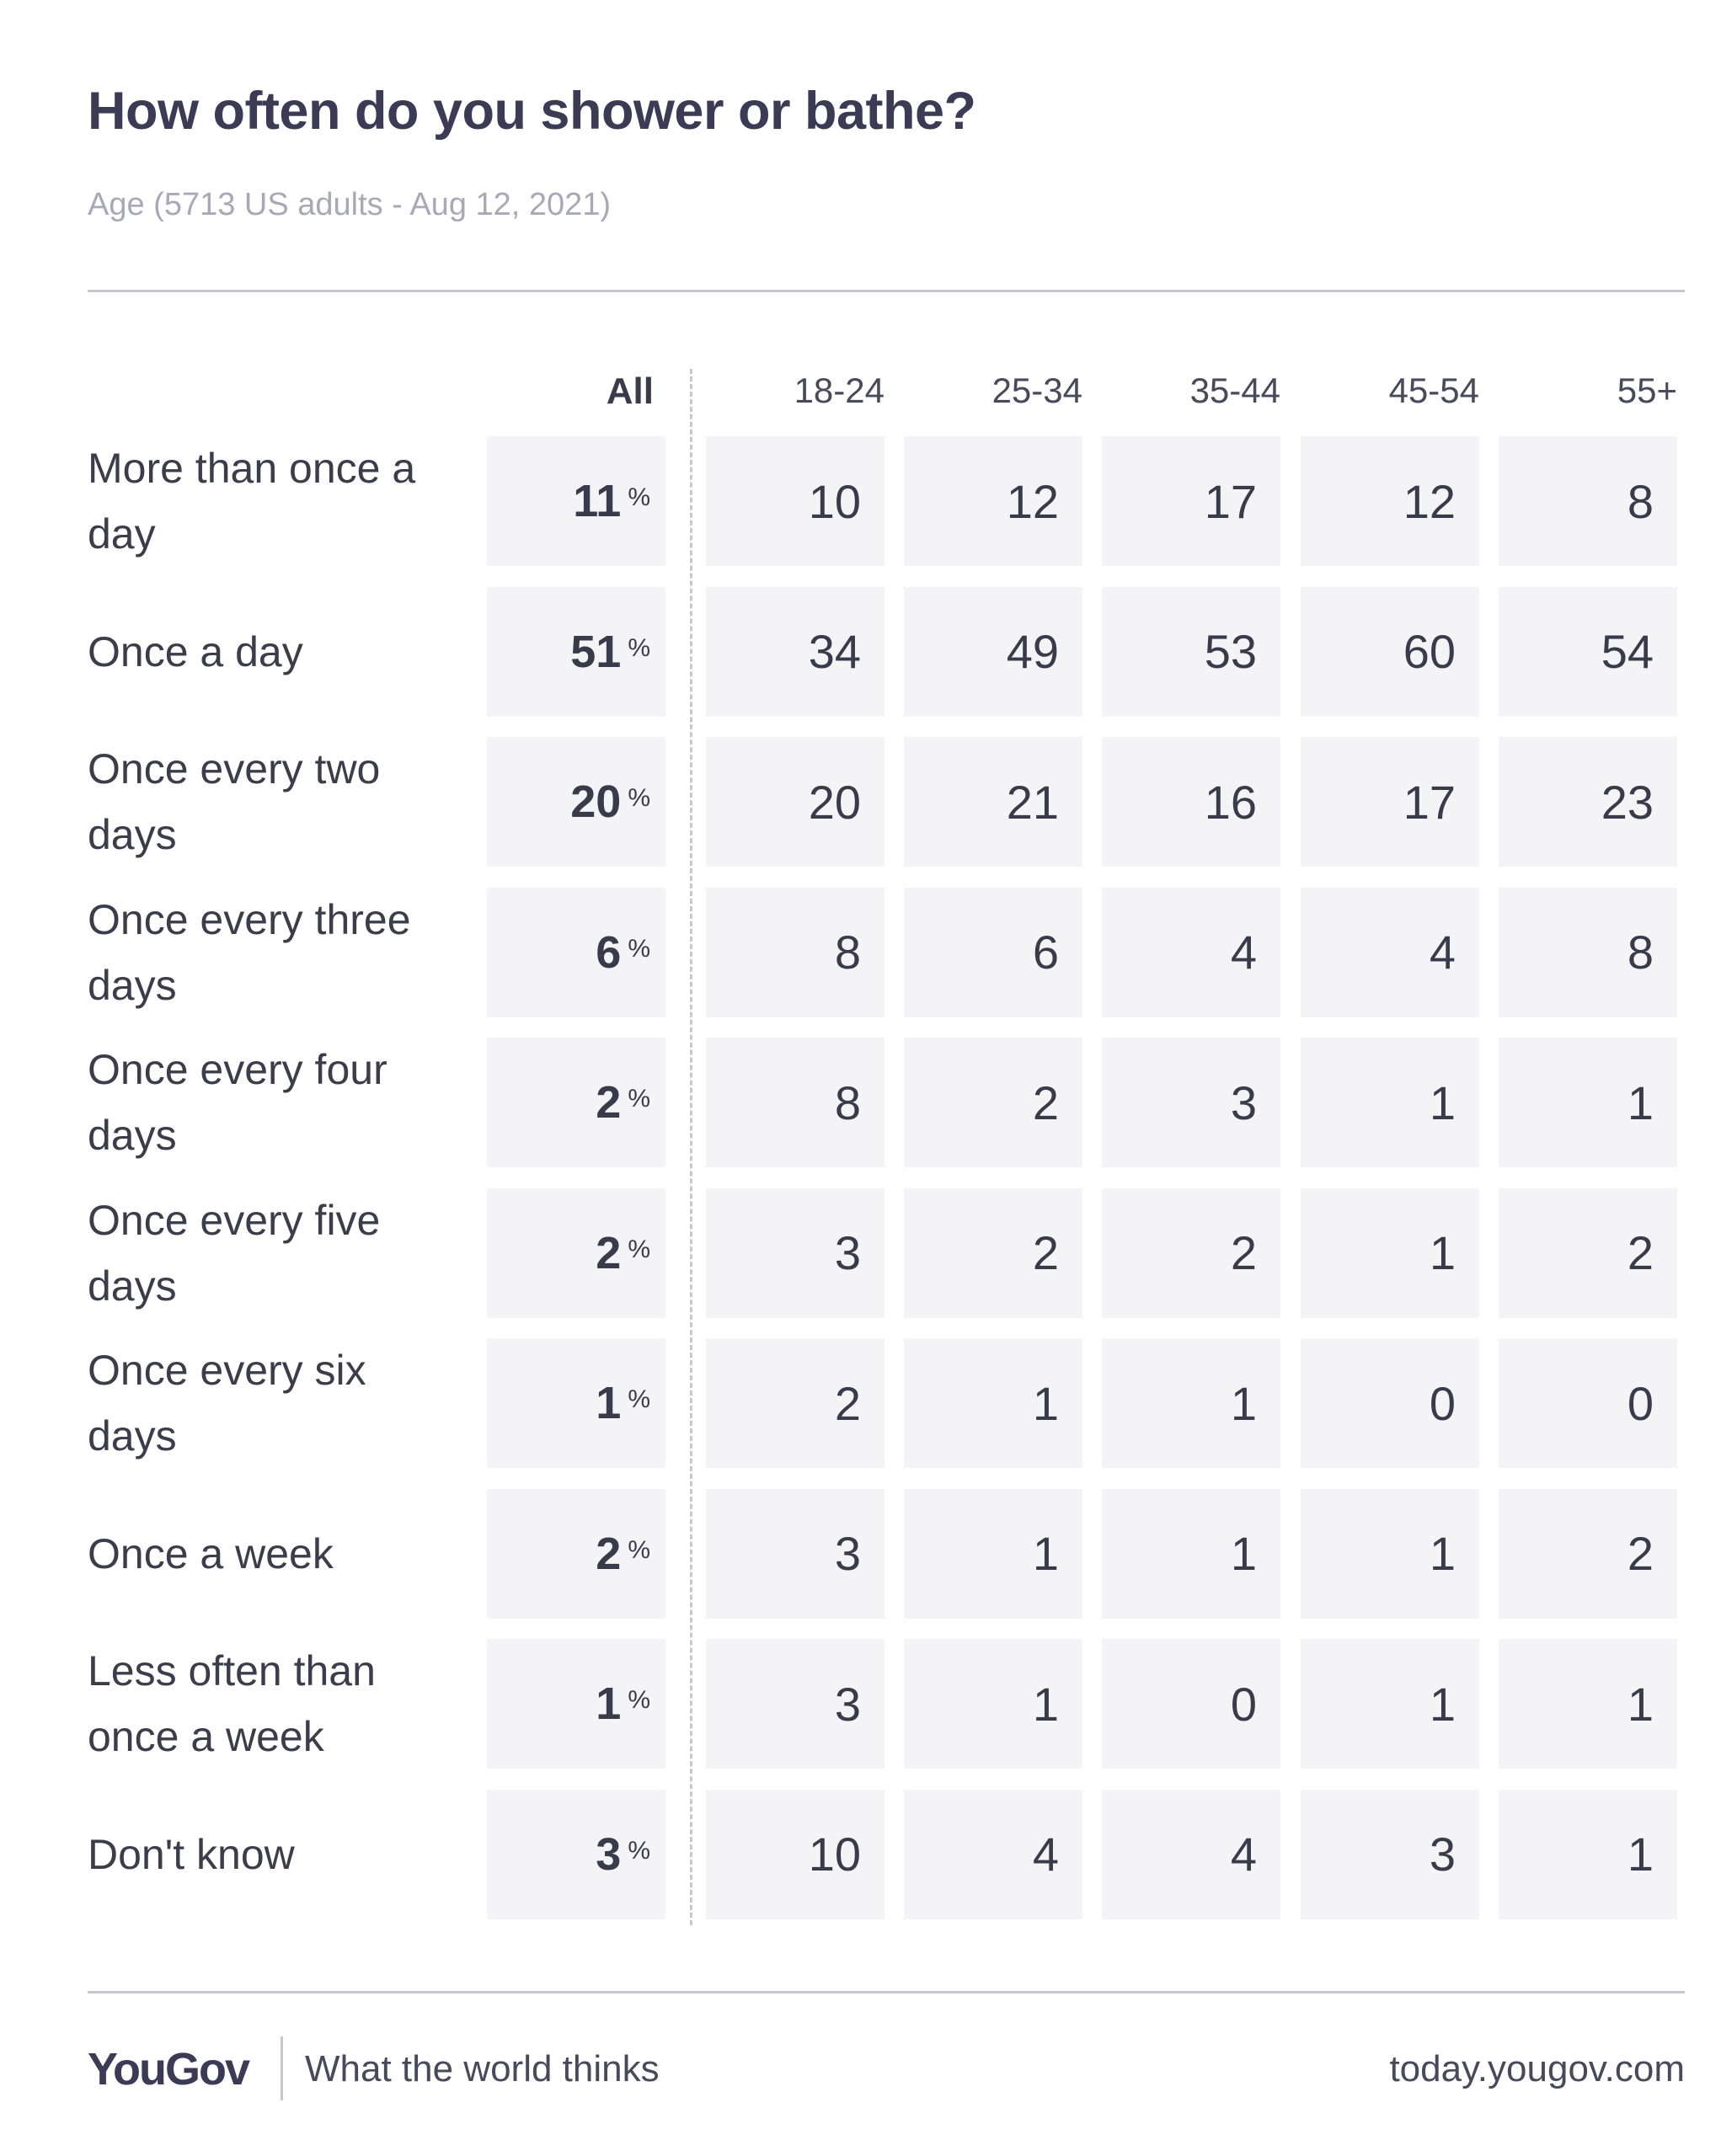 The width and height of the screenshot is (1721, 2156). I want to click on cell-value: 12, so click(1032, 501).